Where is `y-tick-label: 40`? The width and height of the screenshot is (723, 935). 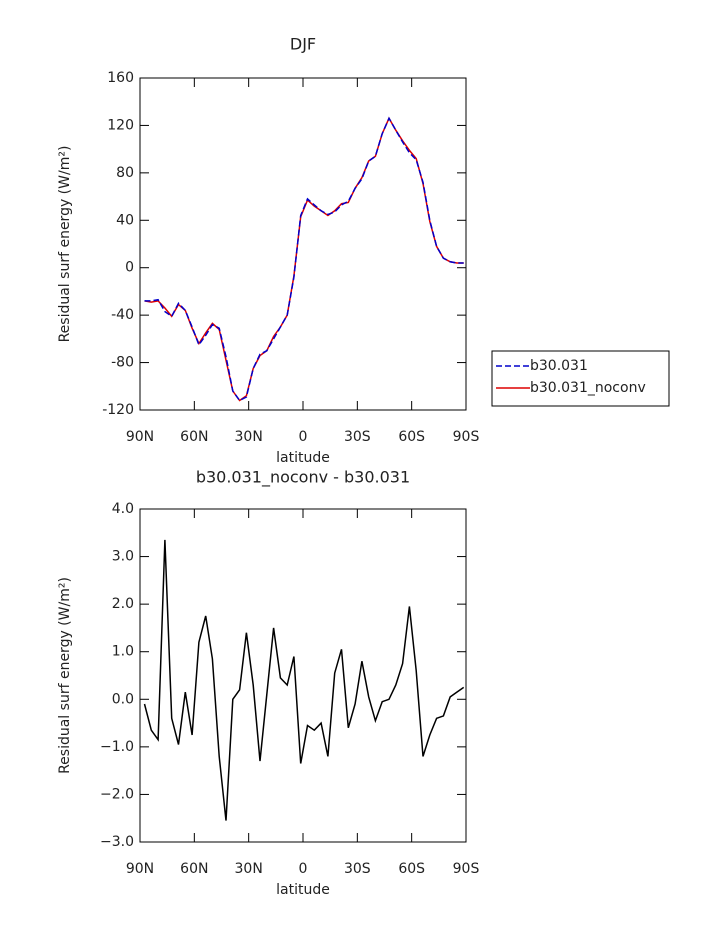
y-tick-label: 40 is located at coordinates (125, 220).